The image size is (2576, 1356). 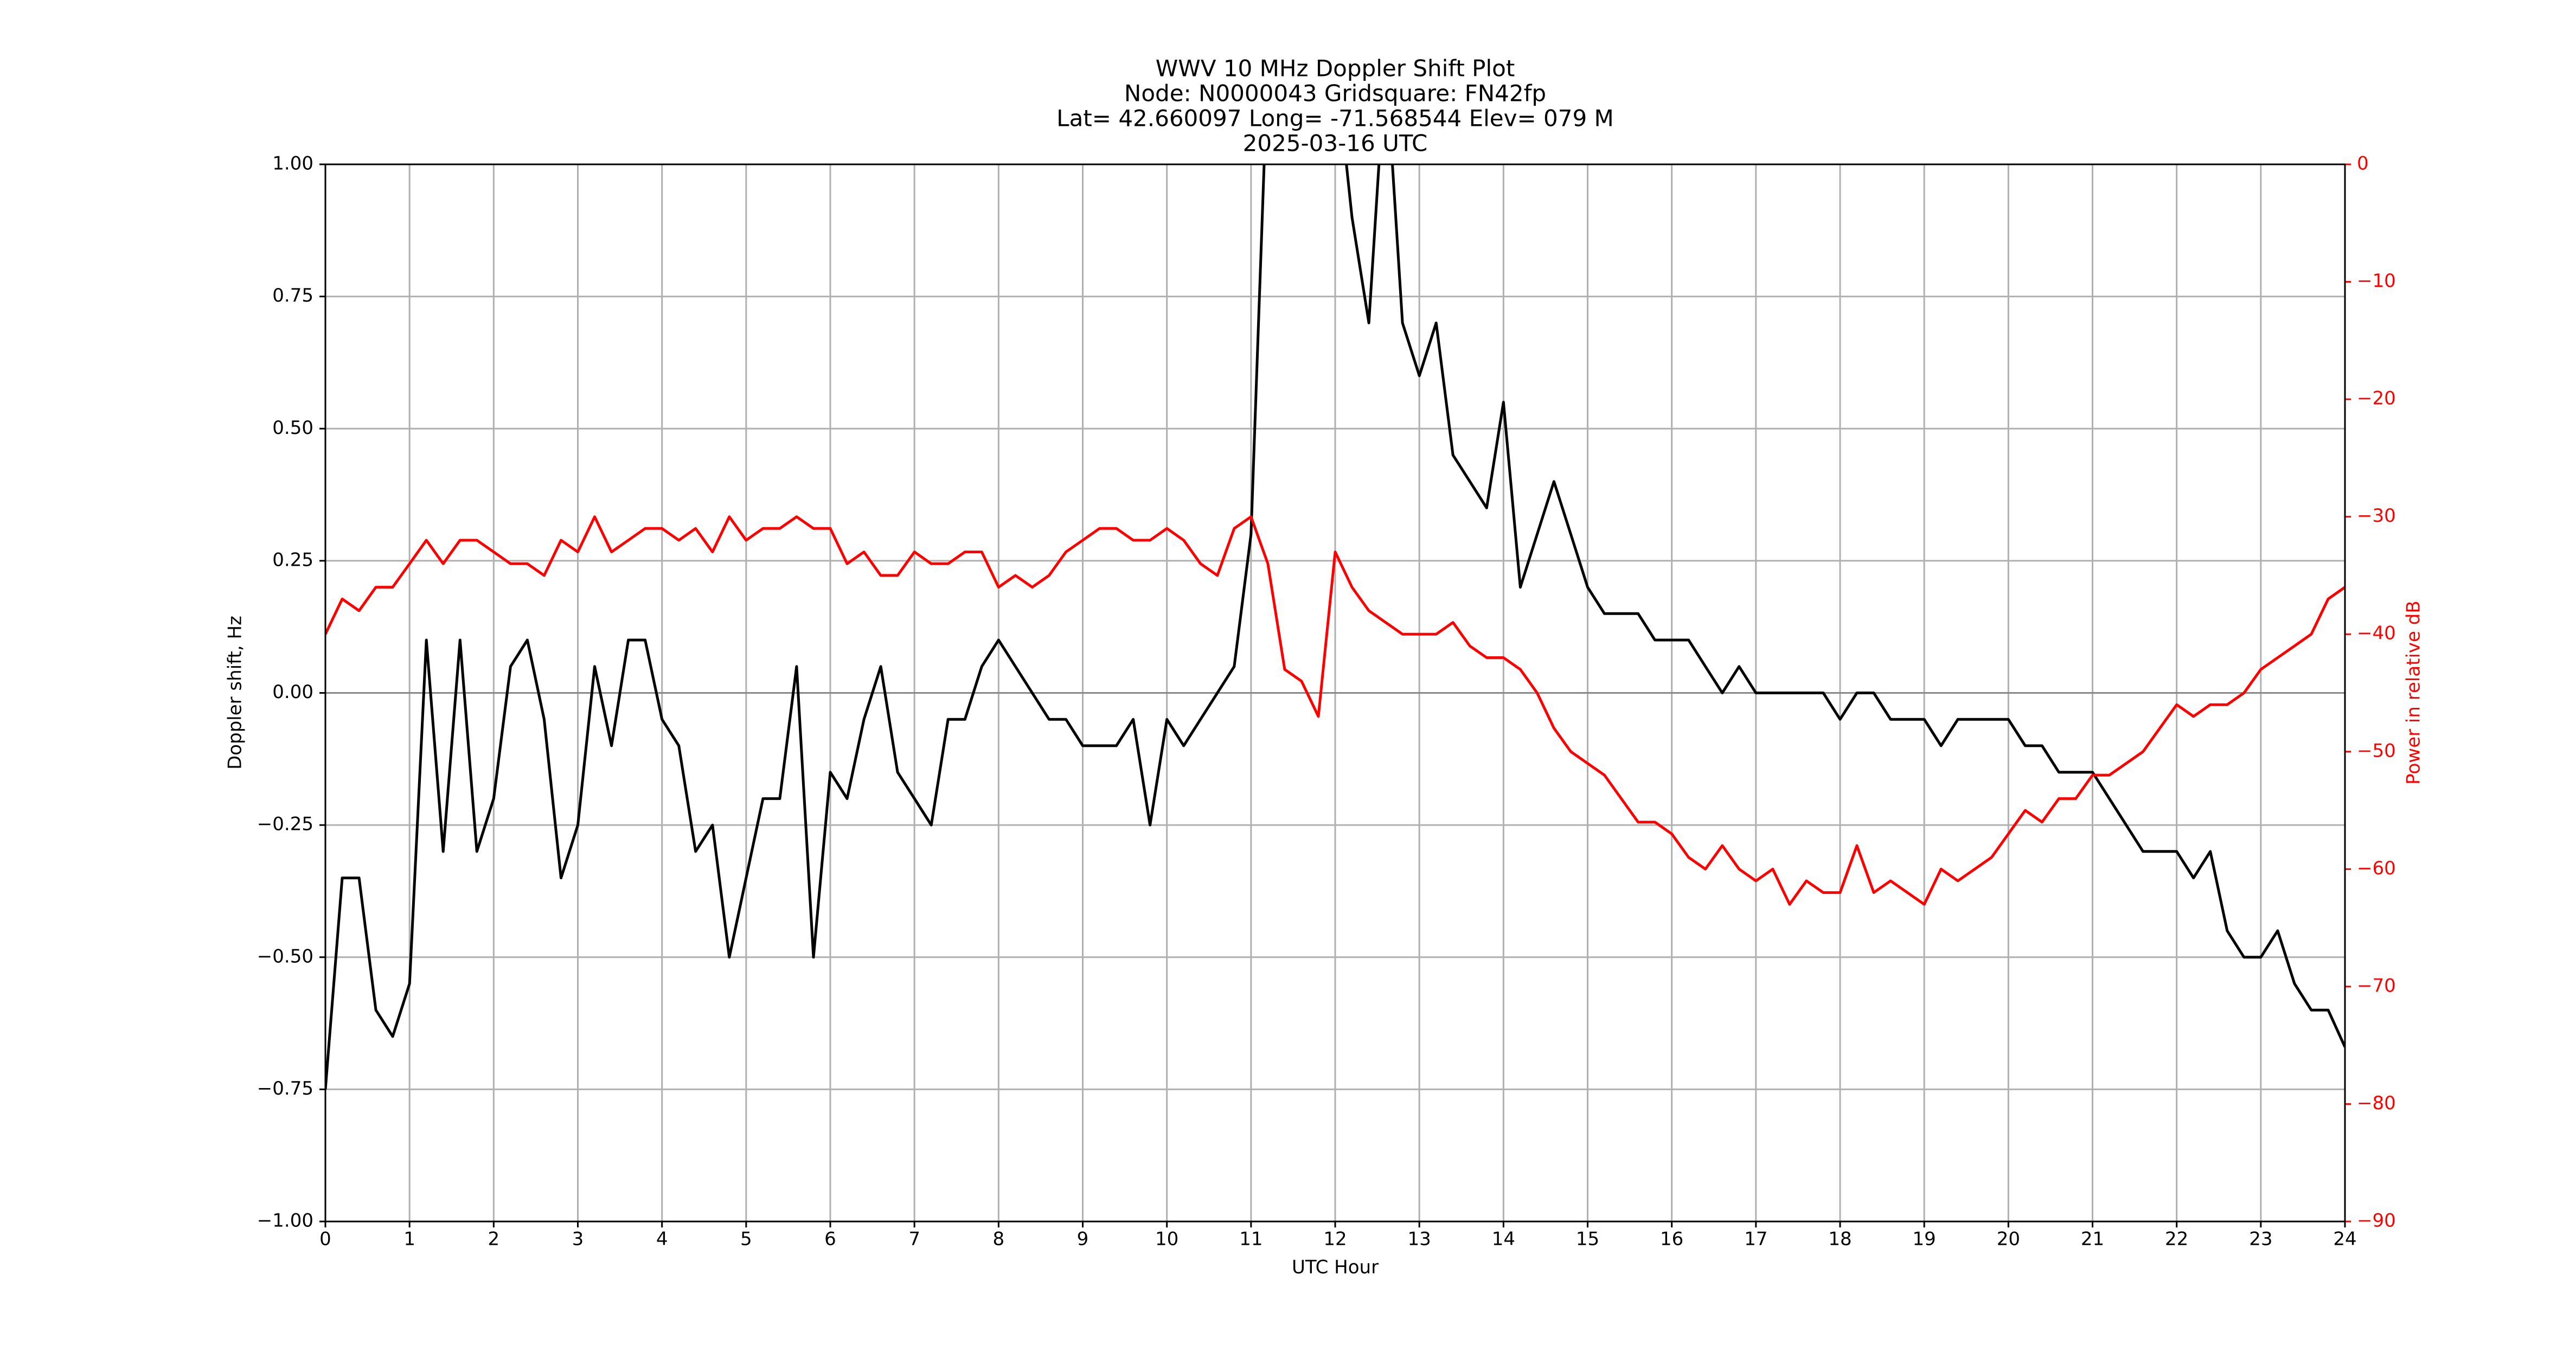 What do you see at coordinates (1419, 1239) in the screenshot?
I see `x-tick-label: 13` at bounding box center [1419, 1239].